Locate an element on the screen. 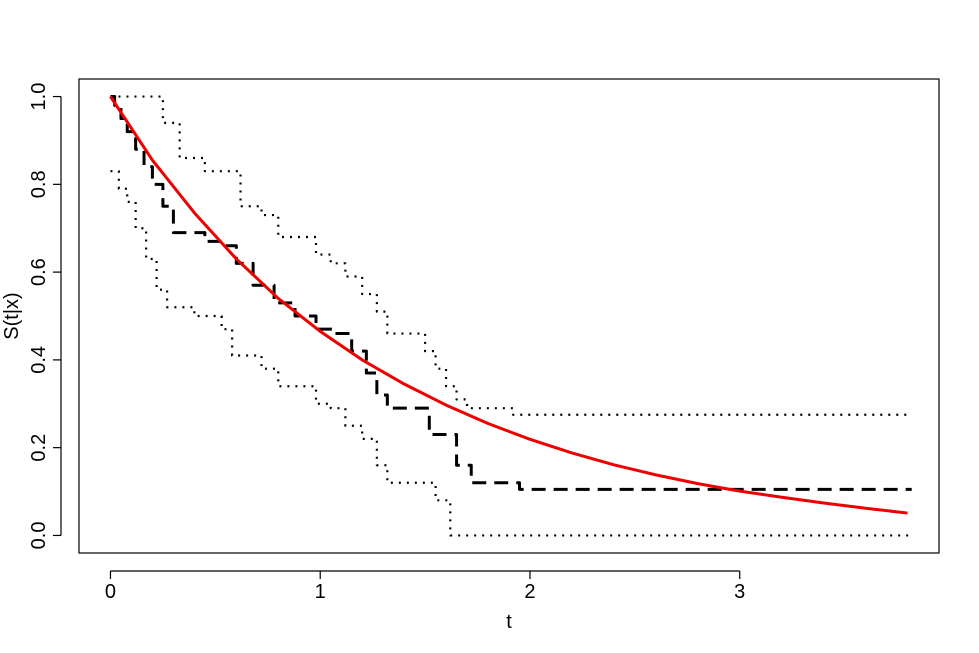 Image resolution: width=979 pixels, height=653 pixels. y-tick-label: 1.0 is located at coordinates (39, 97).